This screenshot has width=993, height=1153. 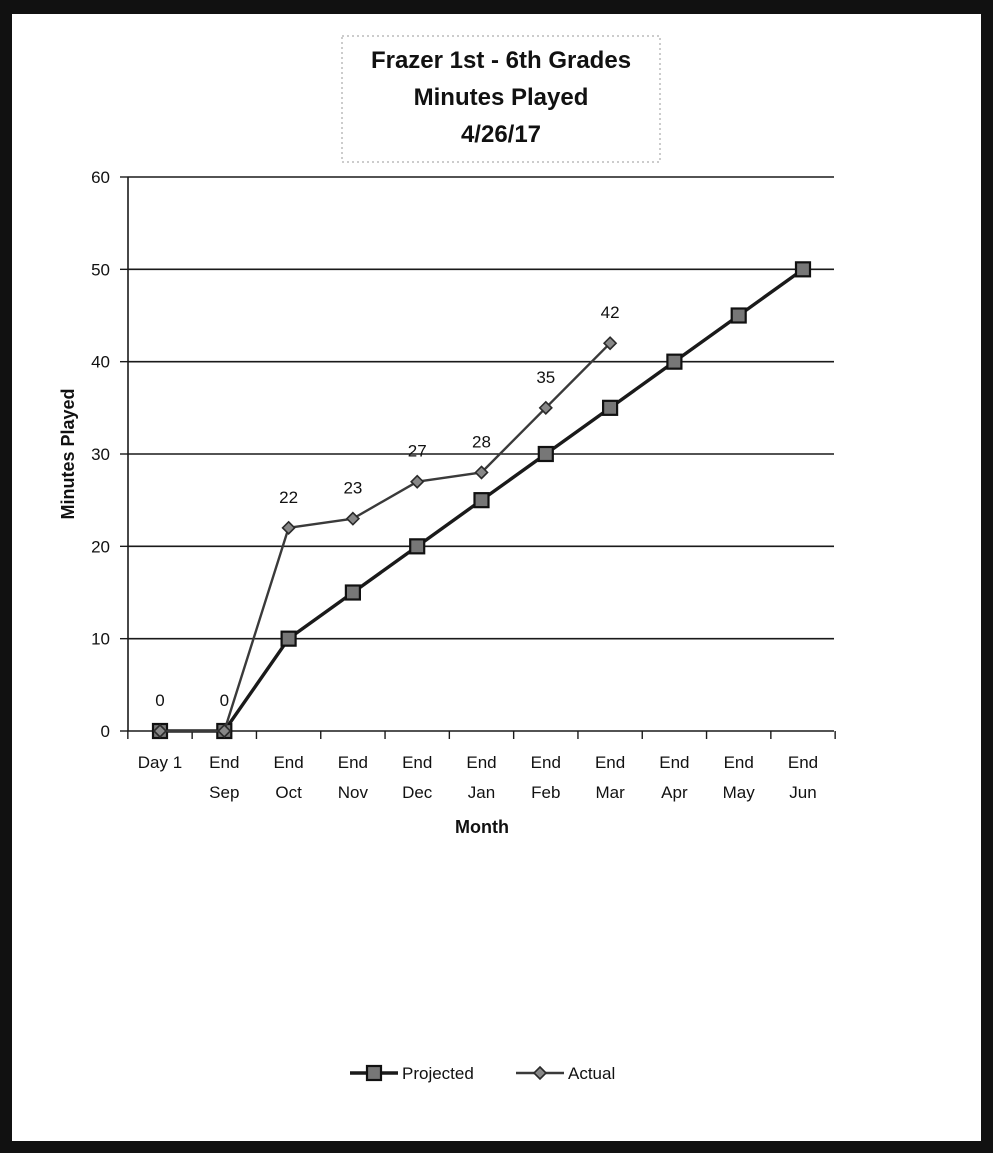 I want to click on y-tick-label: 20, so click(x=100, y=546).